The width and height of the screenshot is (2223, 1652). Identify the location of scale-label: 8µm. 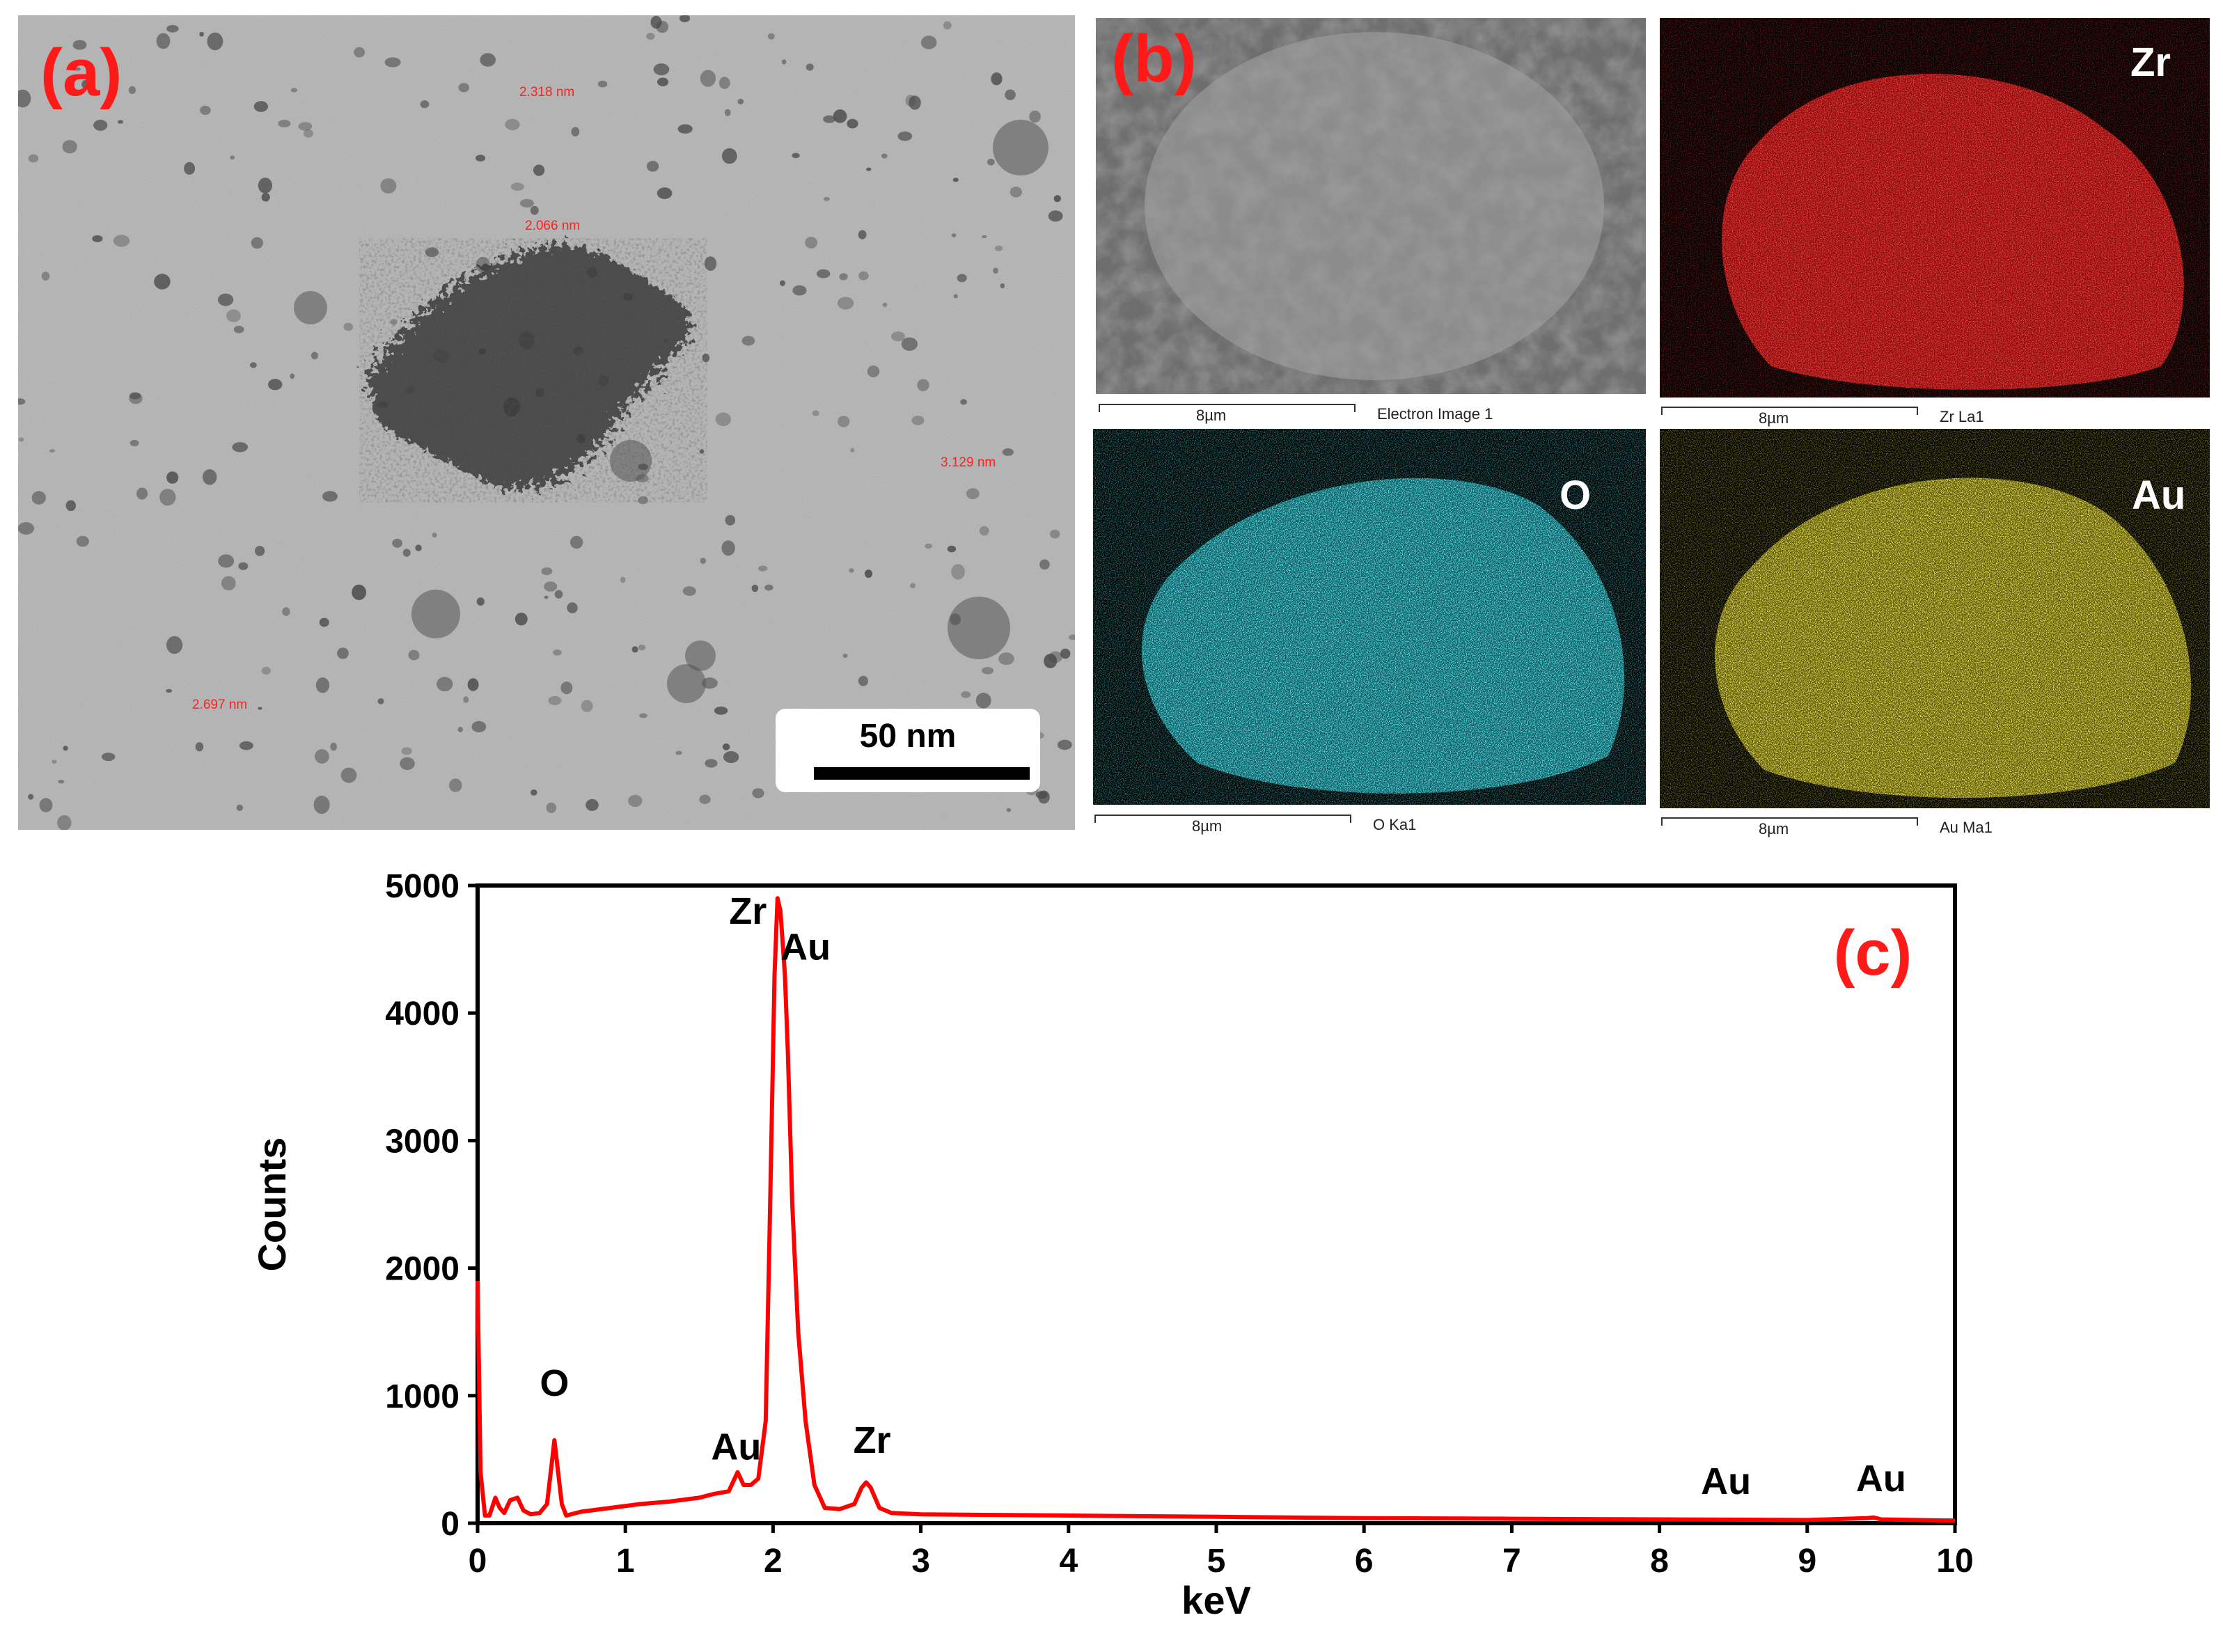
(1211, 415).